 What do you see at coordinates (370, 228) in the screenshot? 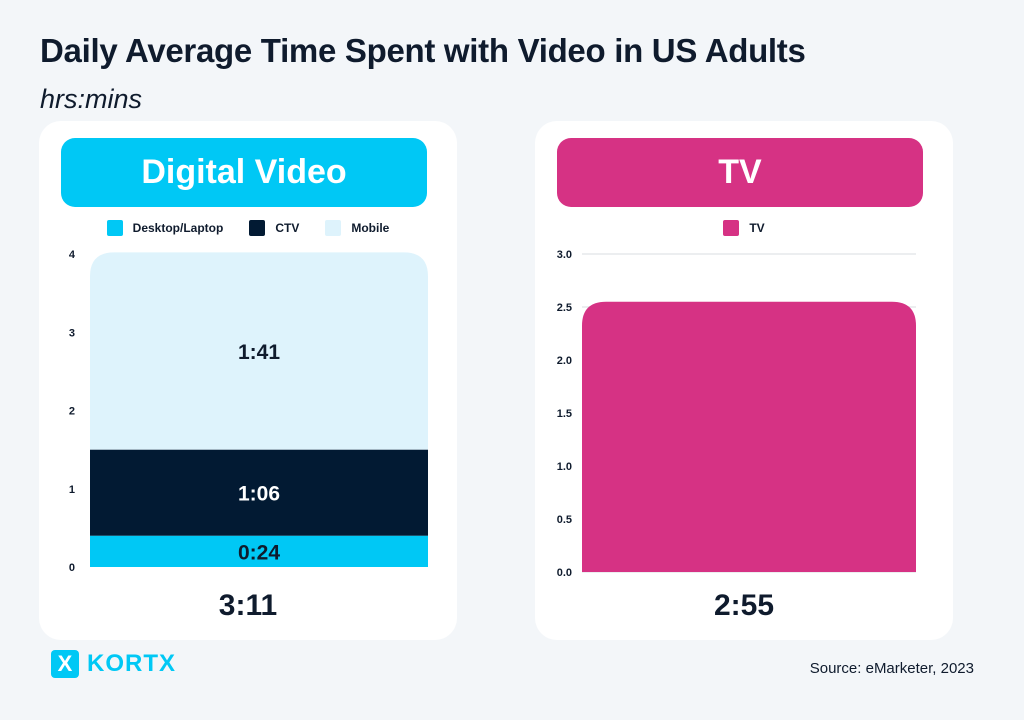
I see `legend-label-mobile: Mobile` at bounding box center [370, 228].